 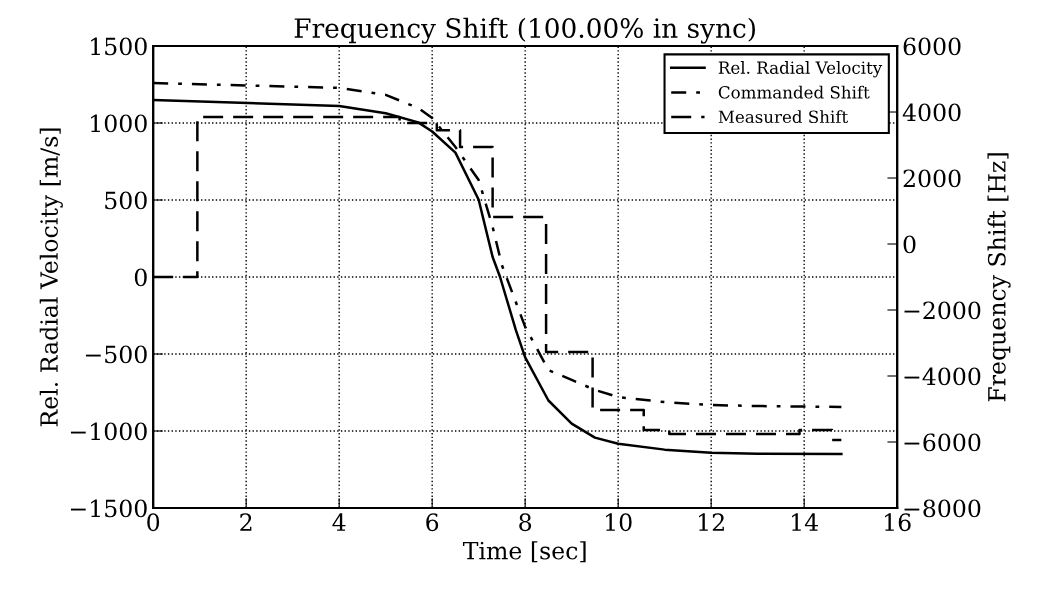 What do you see at coordinates (931, 112) in the screenshot?
I see `y2-tick-label: 4000` at bounding box center [931, 112].